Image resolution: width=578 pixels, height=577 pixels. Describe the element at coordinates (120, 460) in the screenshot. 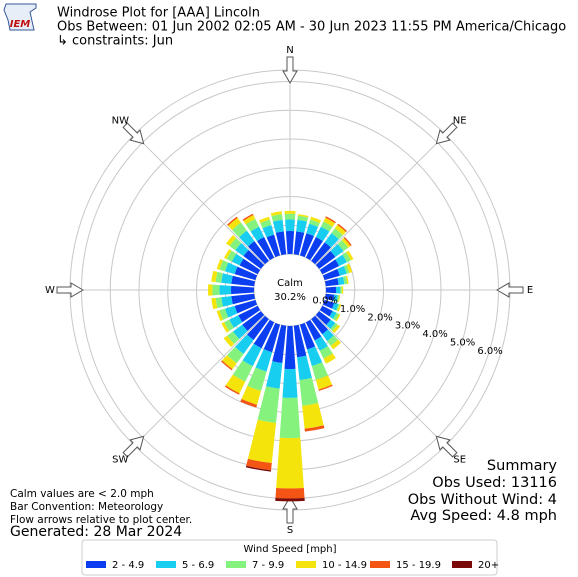

I see `compass-label: SW` at that location.